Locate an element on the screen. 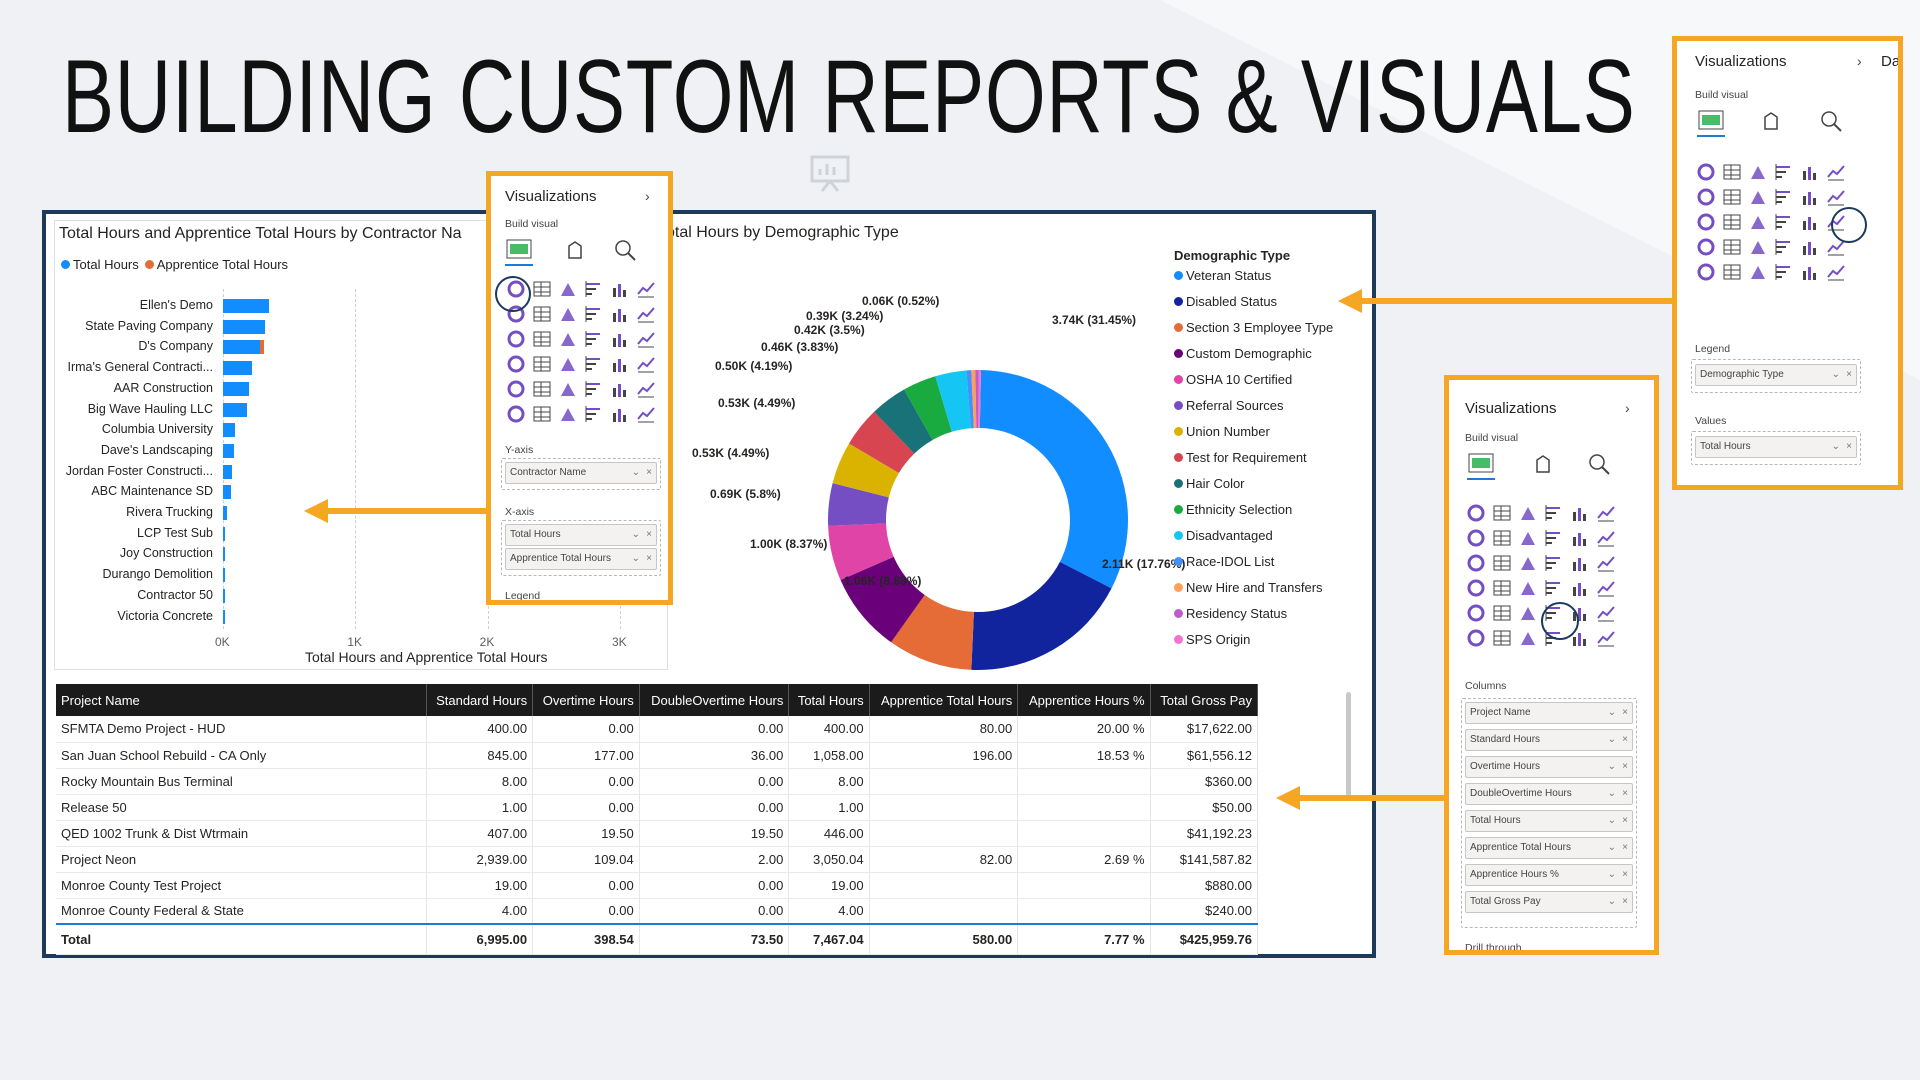 This screenshot has height=1080, width=1920. legend-item: Residency Status is located at coordinates (1230, 613).